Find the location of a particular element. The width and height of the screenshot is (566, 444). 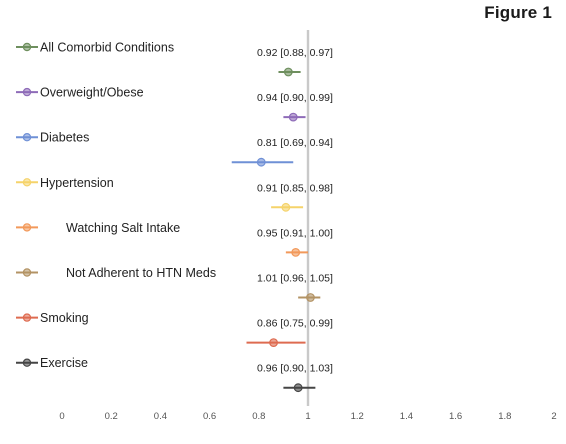

ci-label-diabetes: 0.81 [0.69, 0.94] is located at coordinates (295, 143).